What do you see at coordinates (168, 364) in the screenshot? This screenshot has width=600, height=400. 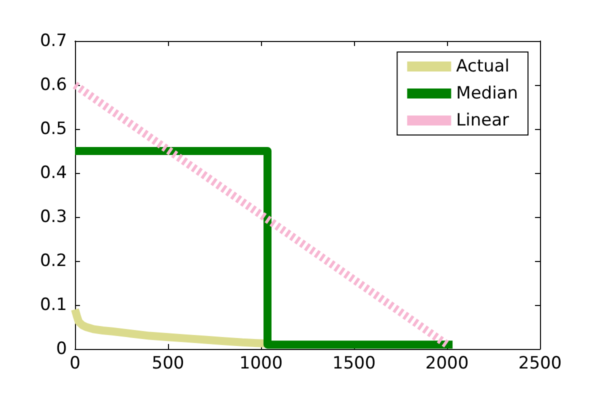 I see `x-tick-label: 500` at bounding box center [168, 364].